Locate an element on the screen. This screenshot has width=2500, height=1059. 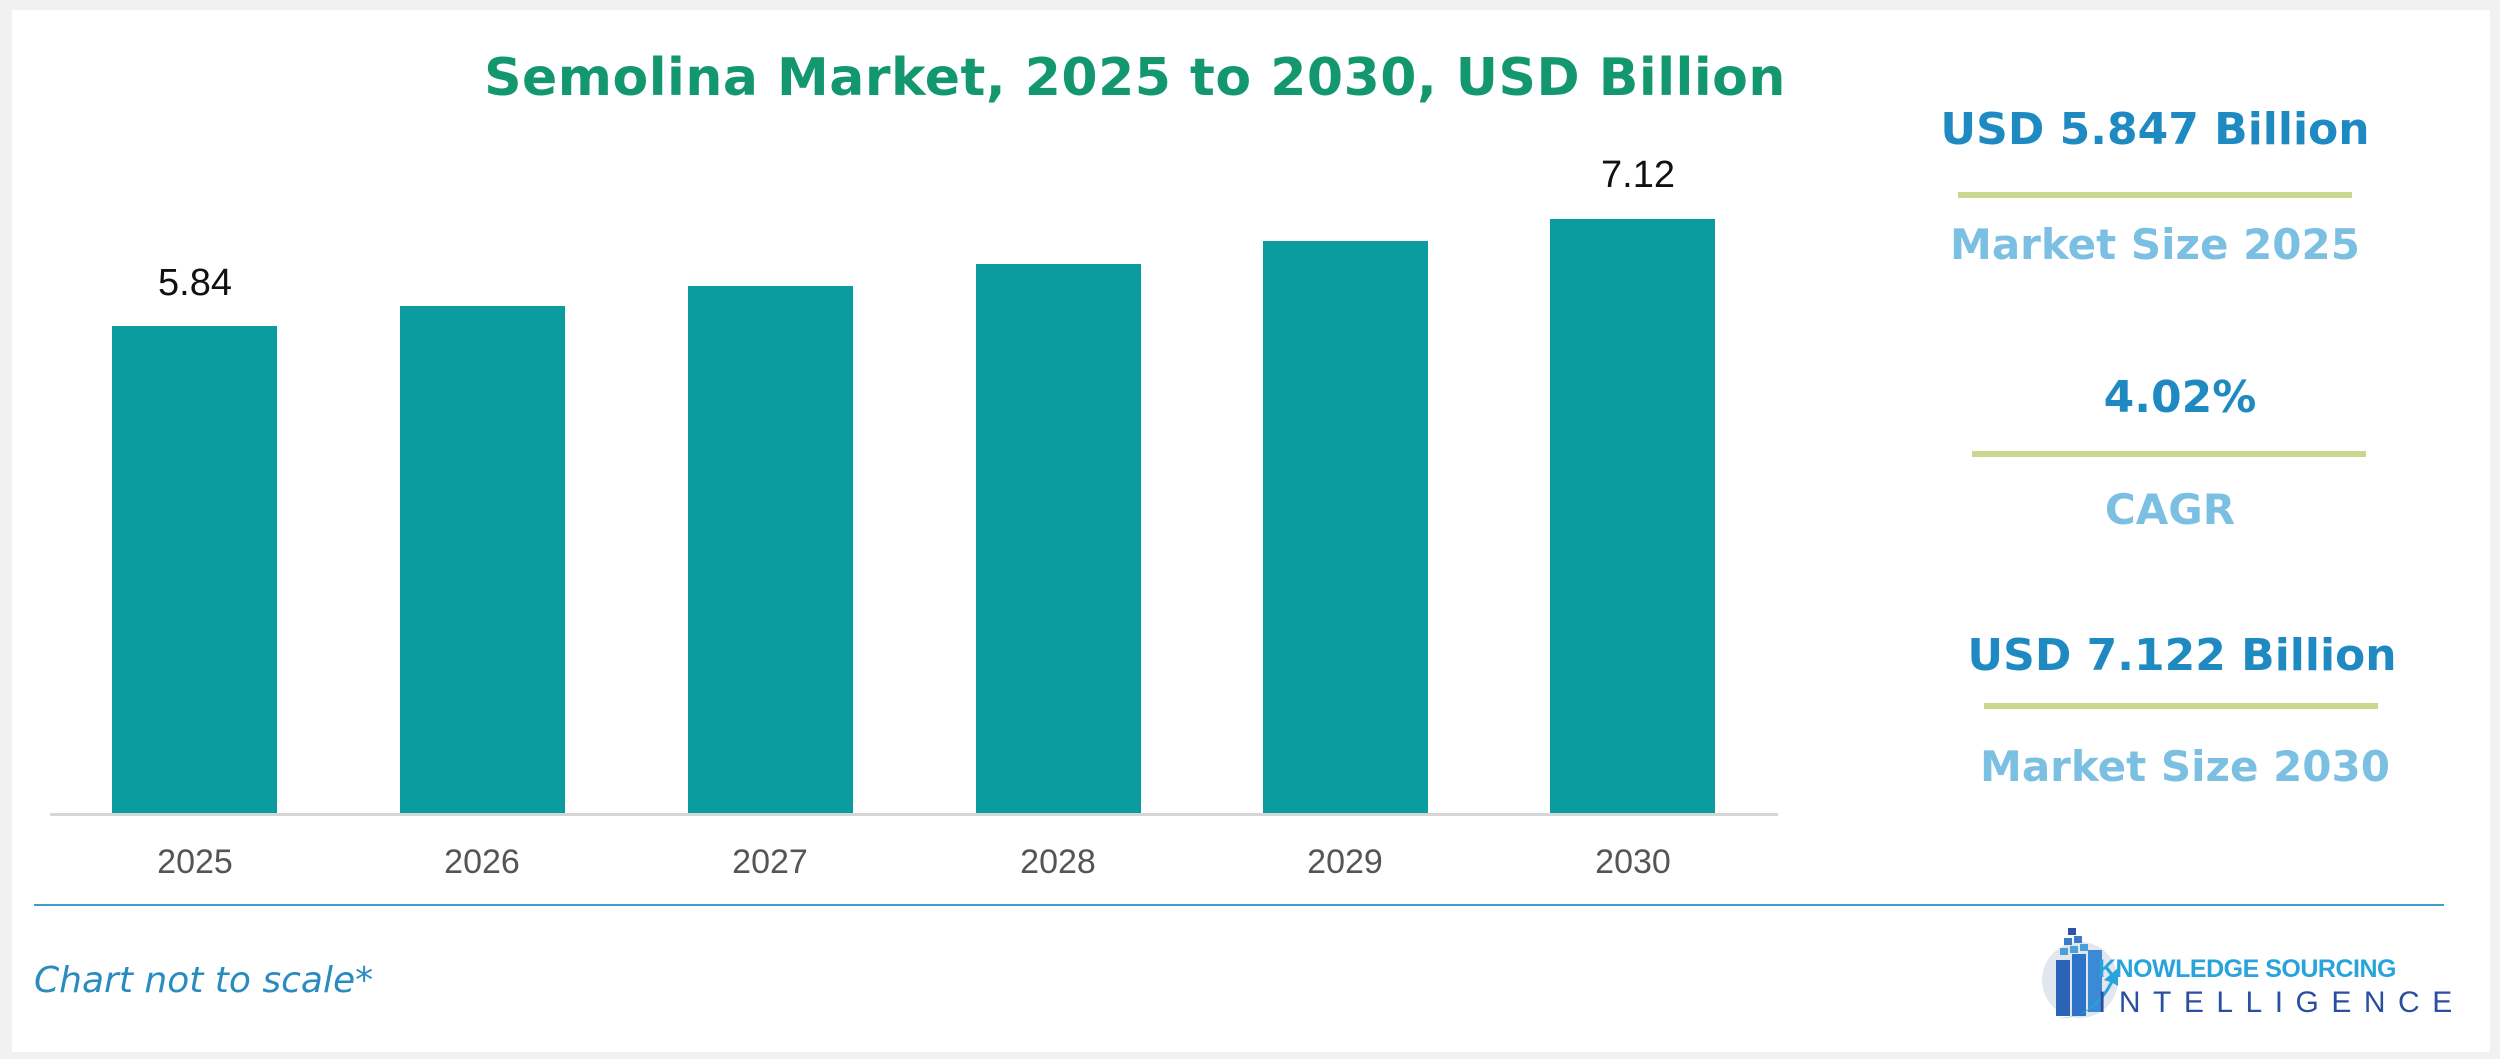
x-tick-2026: 2026 is located at coordinates (482, 862).